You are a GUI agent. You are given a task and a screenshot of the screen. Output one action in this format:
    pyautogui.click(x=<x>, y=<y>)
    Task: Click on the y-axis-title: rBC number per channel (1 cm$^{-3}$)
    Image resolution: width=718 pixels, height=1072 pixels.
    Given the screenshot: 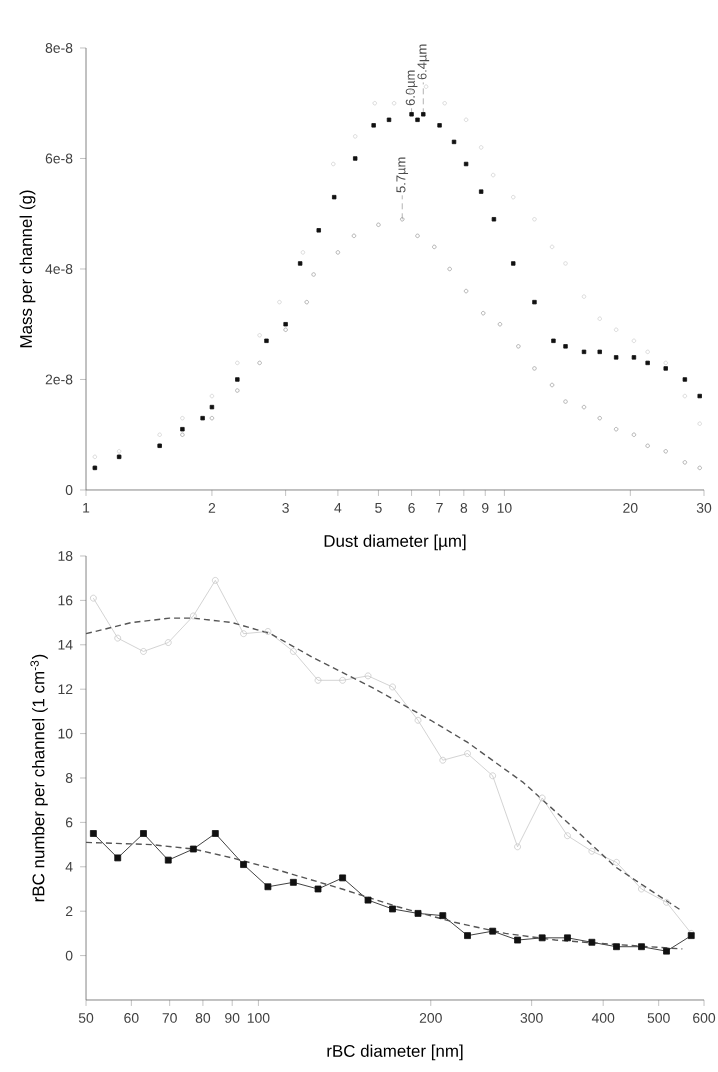 What is the action you would take?
    pyautogui.click(x=39, y=778)
    